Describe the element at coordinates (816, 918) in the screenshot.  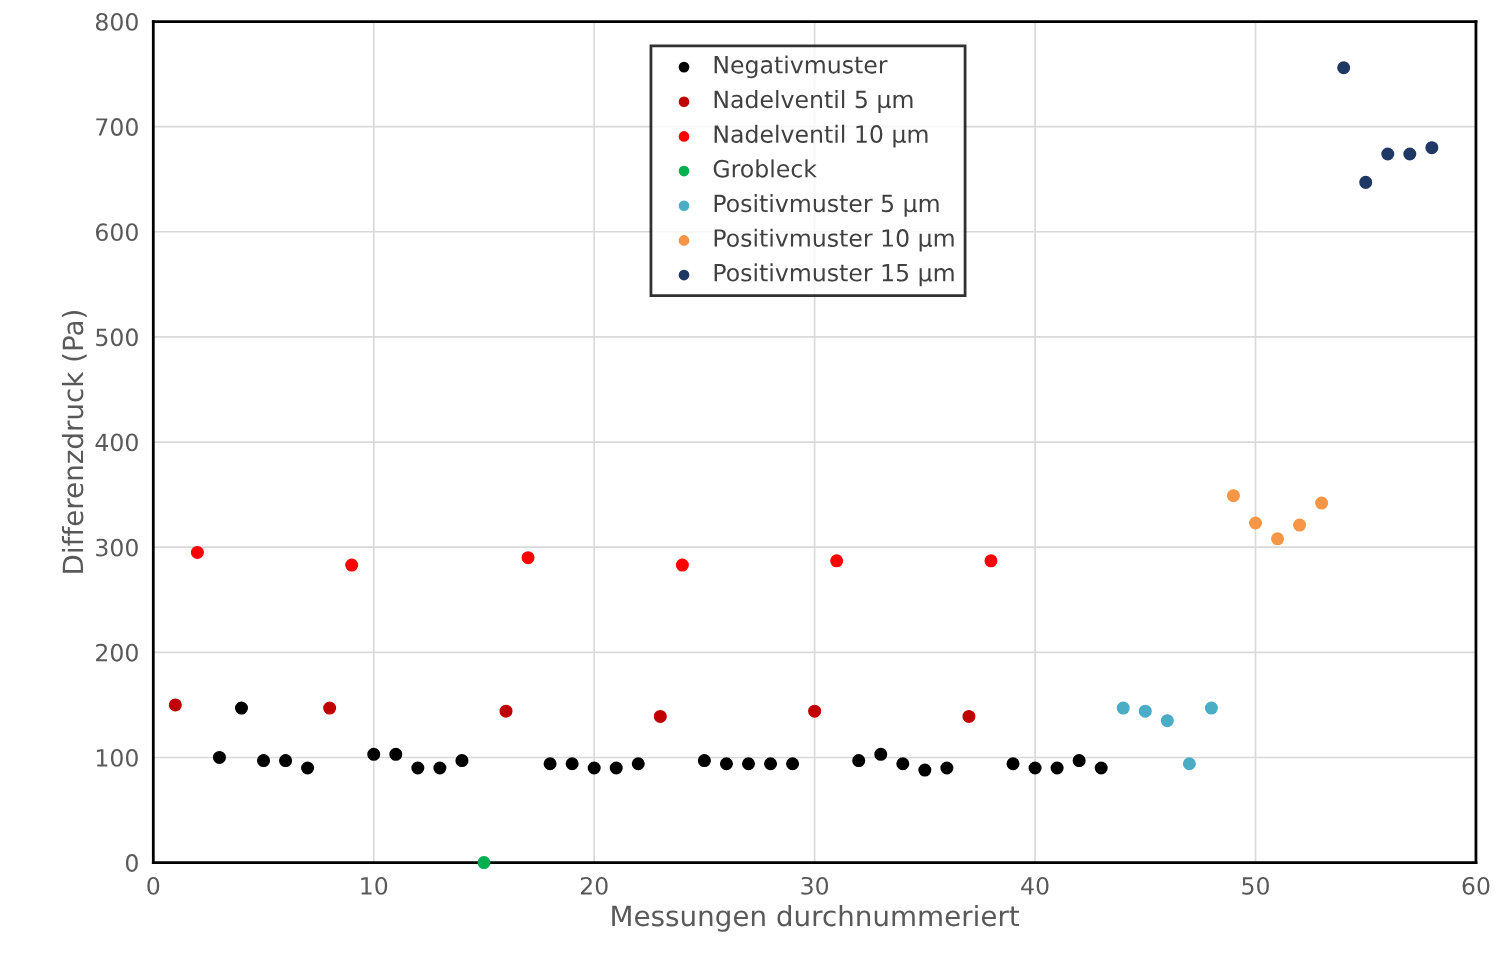
I see `x-axis-title: Messungen durchnummeriert` at that location.